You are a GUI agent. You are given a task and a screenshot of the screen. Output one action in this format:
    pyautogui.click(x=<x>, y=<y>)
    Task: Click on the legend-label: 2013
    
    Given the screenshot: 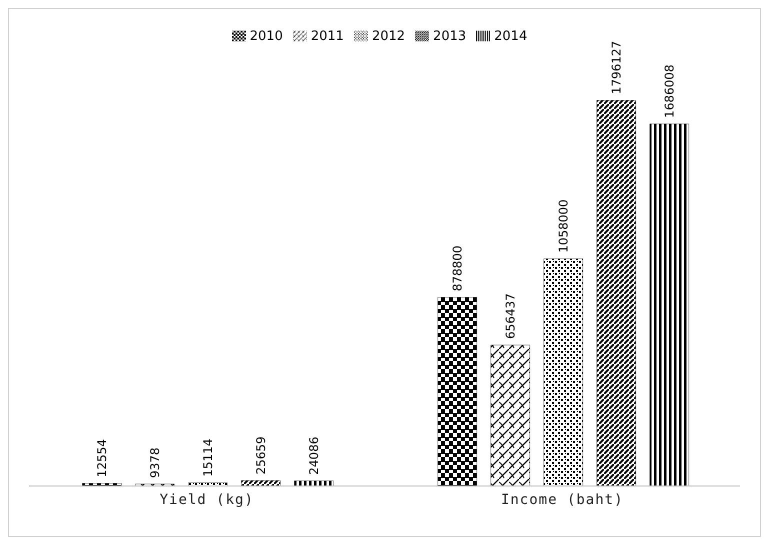 What is the action you would take?
    pyautogui.click(x=449, y=36)
    